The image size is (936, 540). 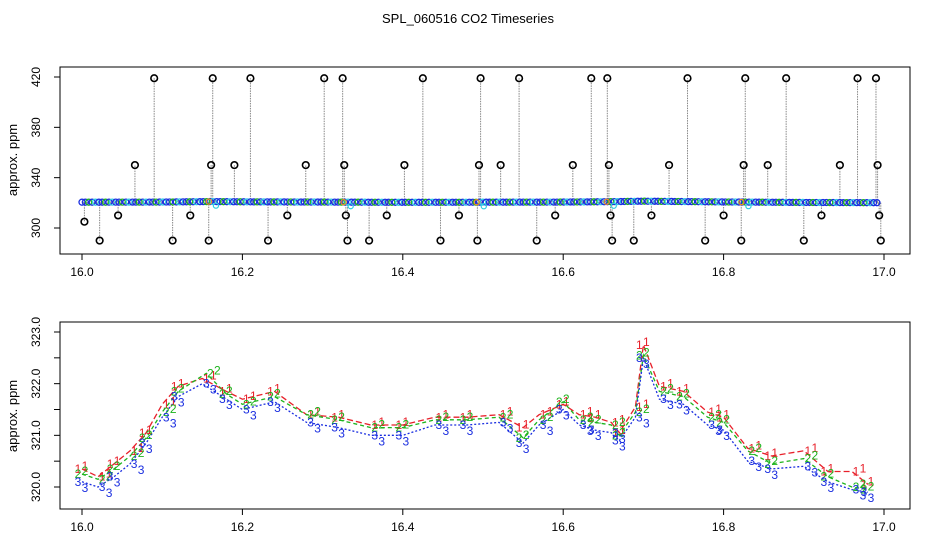 What do you see at coordinates (403, 527) in the screenshot?
I see `smoothed-xtick-label: 16.4` at bounding box center [403, 527].